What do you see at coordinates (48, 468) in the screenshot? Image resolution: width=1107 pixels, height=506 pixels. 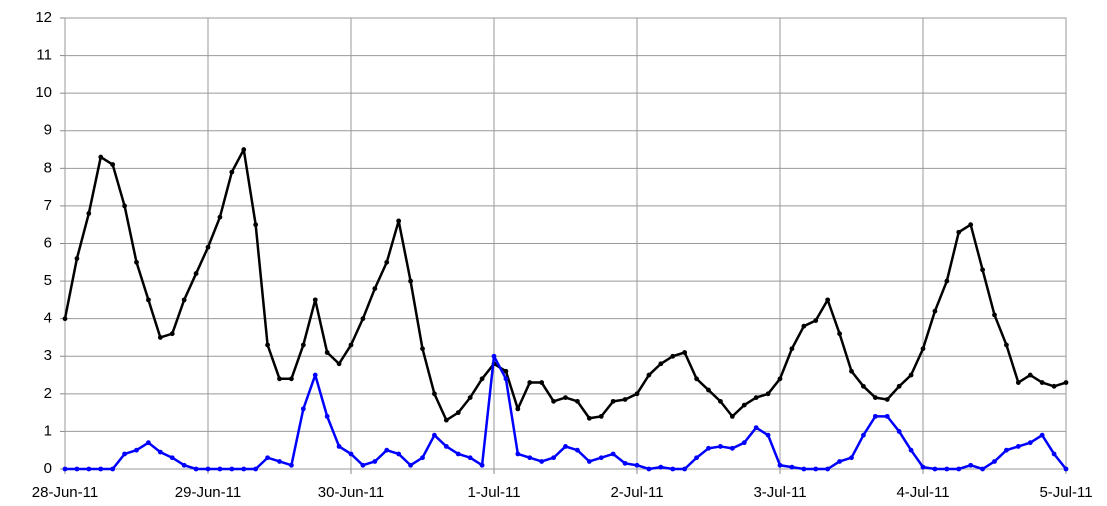 I see `y-tick-label: 0` at bounding box center [48, 468].